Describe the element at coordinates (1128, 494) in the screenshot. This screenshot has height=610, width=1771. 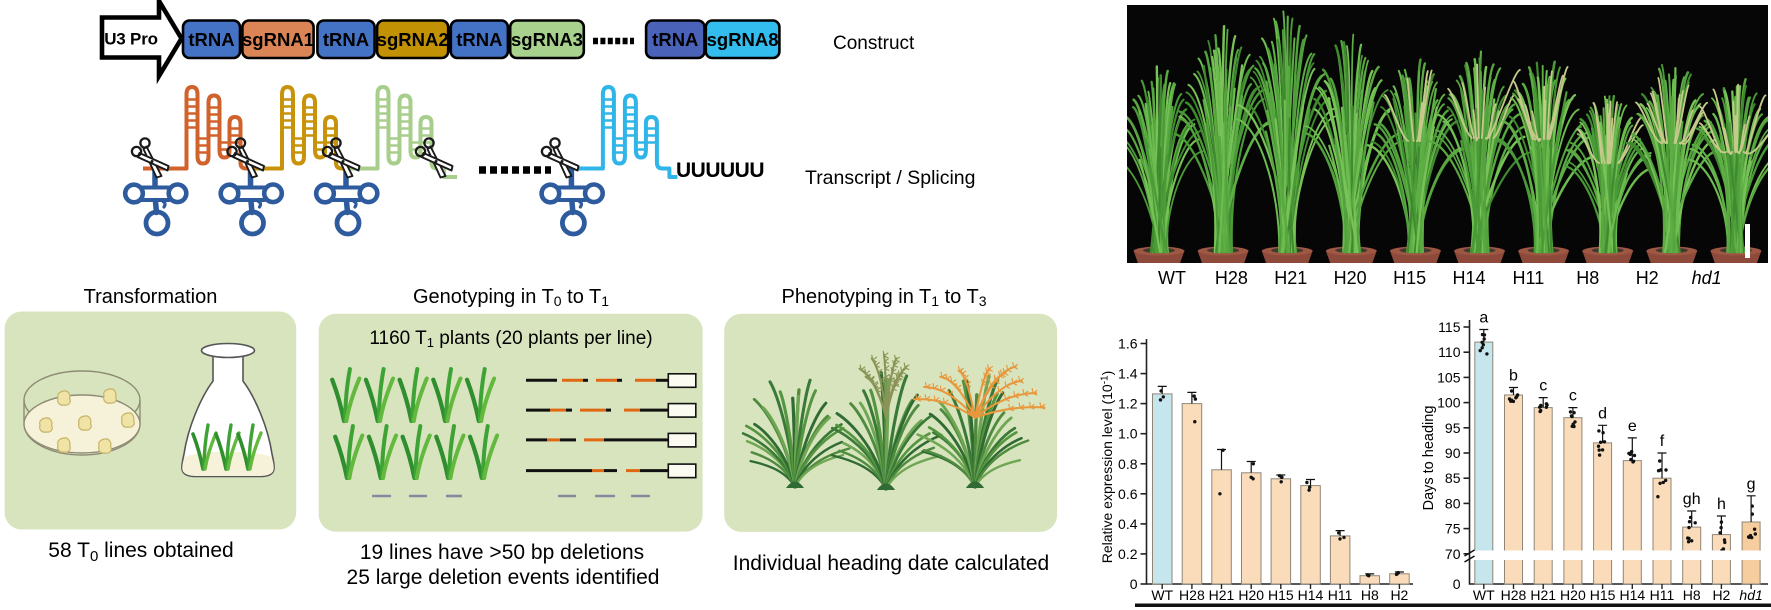
I see `svg-text: 0.6` at that location.